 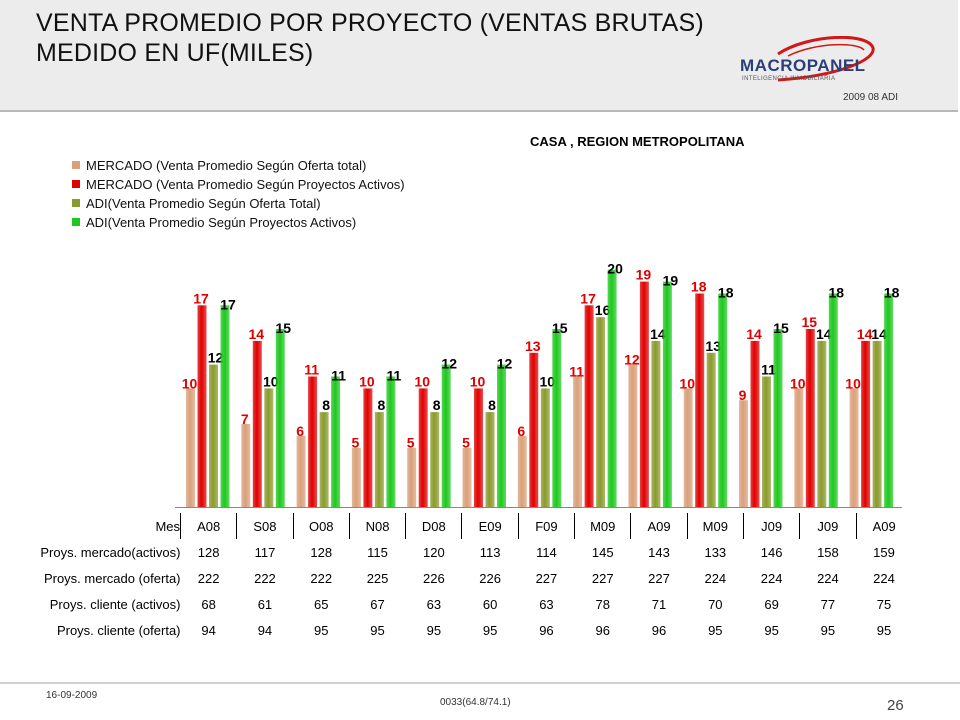 I want to click on footer-divider, so click(x=480, y=683).